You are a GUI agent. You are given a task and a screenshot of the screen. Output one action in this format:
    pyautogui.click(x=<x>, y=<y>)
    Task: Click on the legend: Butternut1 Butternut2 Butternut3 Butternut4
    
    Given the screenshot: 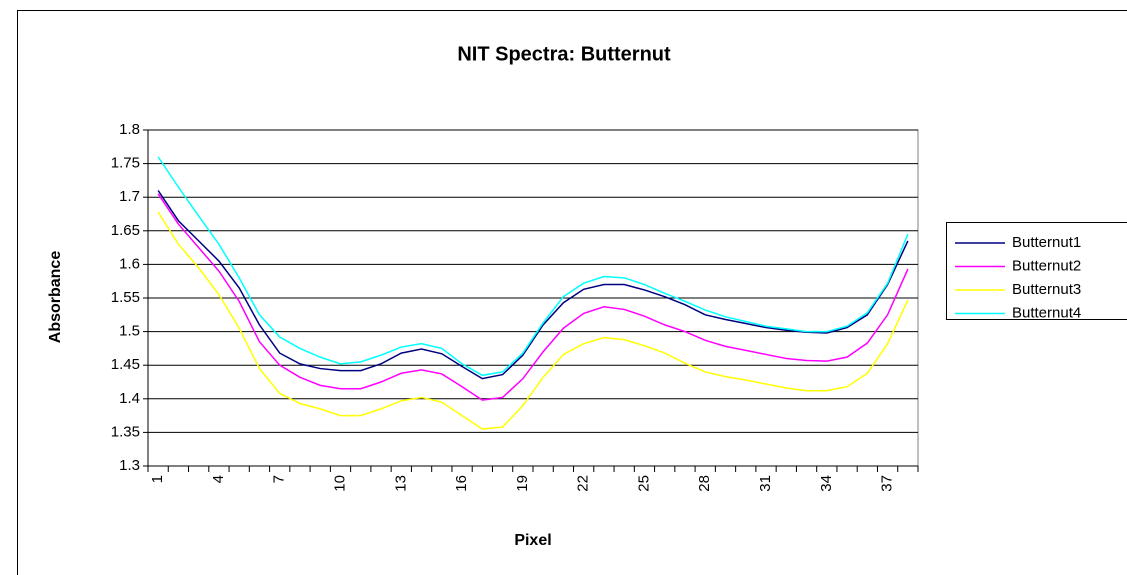 What is the action you would take?
    pyautogui.click(x=1036, y=271)
    